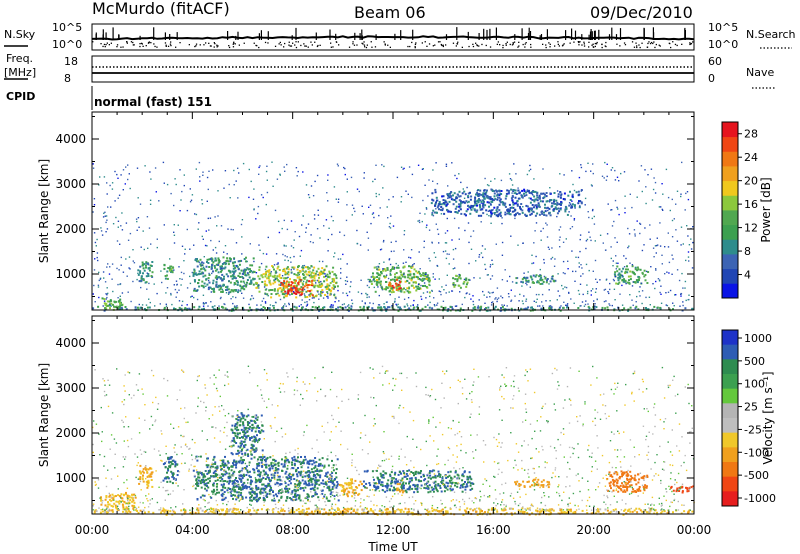 The width and height of the screenshot is (800, 554). What do you see at coordinates (747, 275) in the screenshot?
I see `power-colorbar-tick: 4` at bounding box center [747, 275].